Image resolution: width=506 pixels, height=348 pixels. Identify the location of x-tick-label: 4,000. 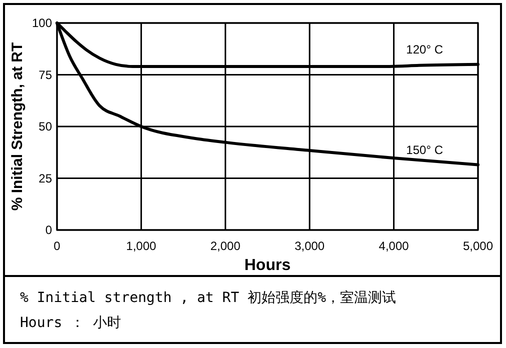
(394, 246).